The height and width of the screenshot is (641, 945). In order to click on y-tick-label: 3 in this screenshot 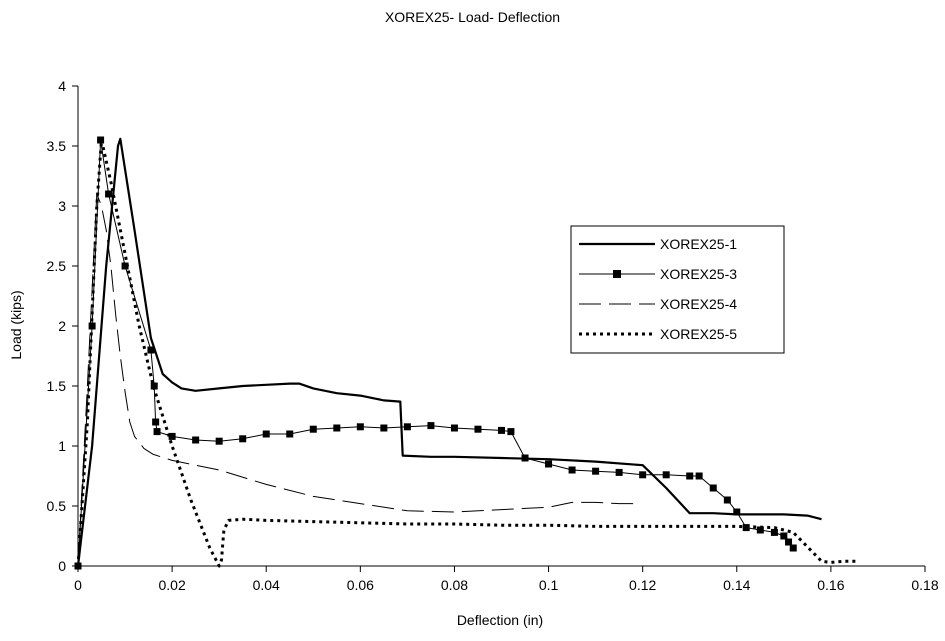, I will do `click(62, 206)`.